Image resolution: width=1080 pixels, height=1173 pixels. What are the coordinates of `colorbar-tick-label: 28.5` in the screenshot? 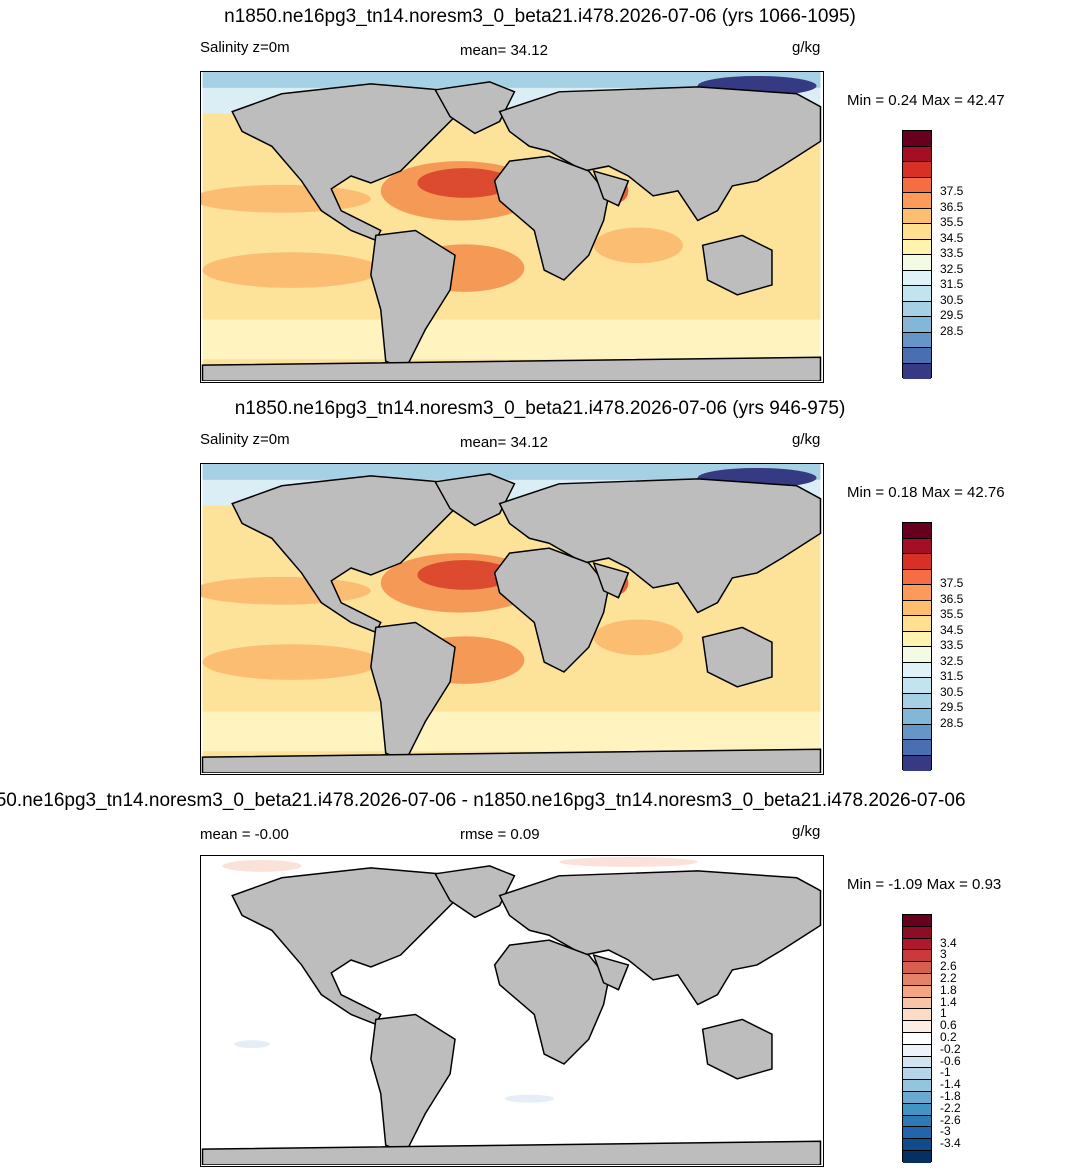 It's located at (952, 330).